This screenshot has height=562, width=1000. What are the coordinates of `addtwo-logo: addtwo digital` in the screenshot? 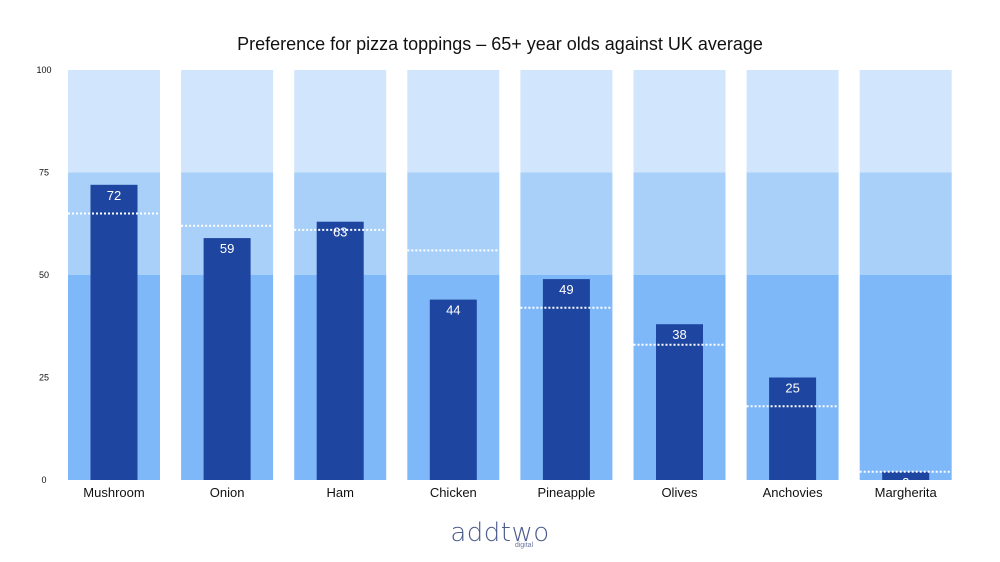 It's located at (500, 534).